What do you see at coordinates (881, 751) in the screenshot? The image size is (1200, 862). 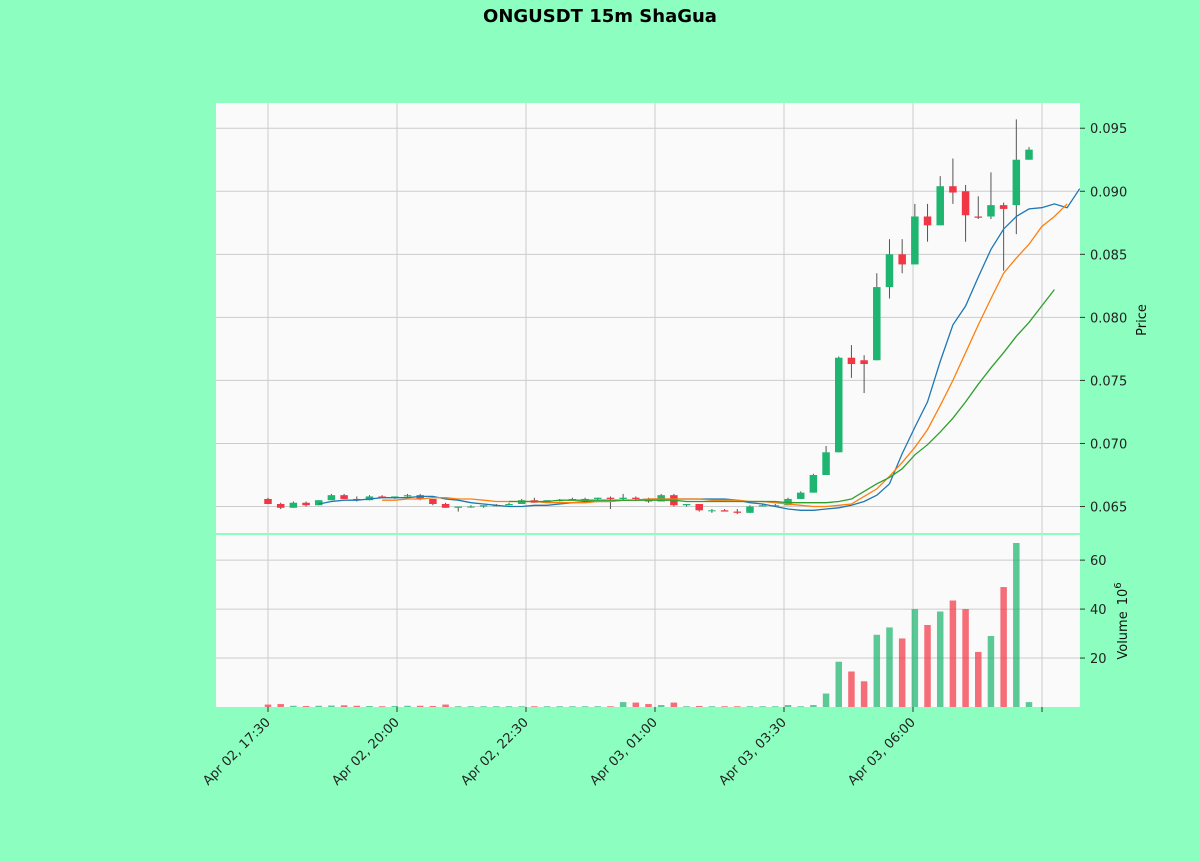 I see `time-tick-label: Apr 03, 06:00` at bounding box center [881, 751].